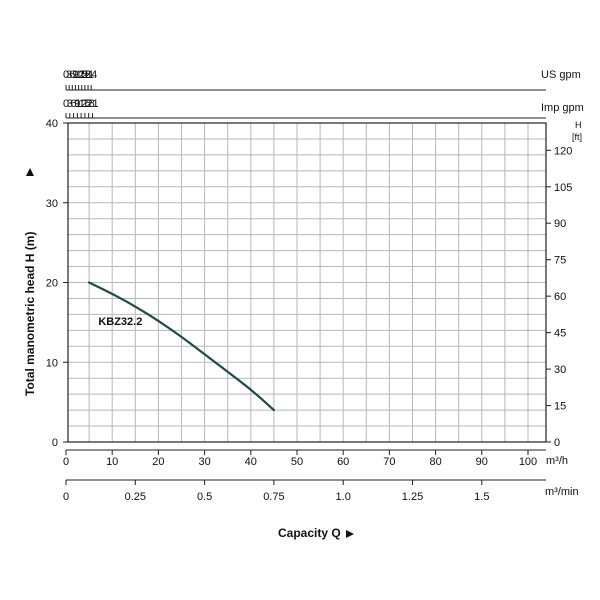 The image size is (600, 600). Describe the element at coordinates (251, 462) in the screenshot. I see `axis-m3h-tick-label: 40` at that location.